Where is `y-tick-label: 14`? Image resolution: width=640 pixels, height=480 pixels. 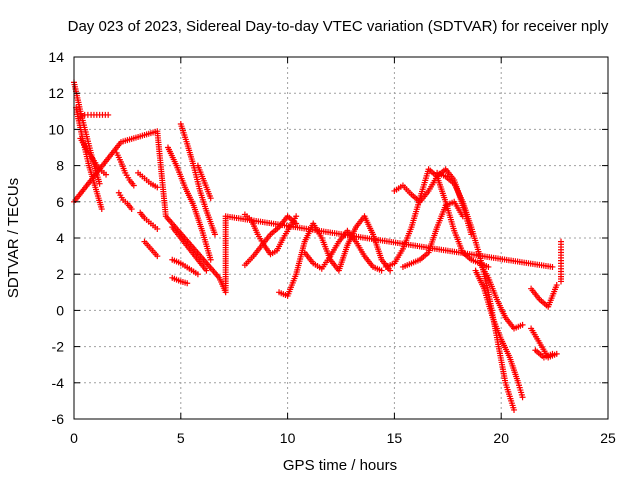
y-tick-label: 14 is located at coordinates (56, 57).